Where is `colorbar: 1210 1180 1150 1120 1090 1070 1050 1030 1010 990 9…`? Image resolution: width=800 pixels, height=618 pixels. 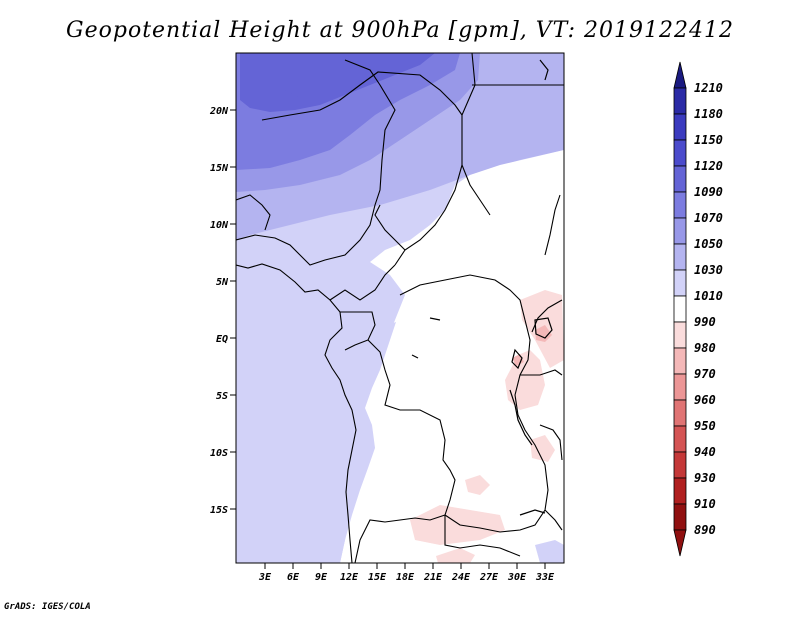
colorbar: 1210 1180 1150 1120 1090 1070 1050 1030 1010 990 9… is located at coordinates (698, 309).